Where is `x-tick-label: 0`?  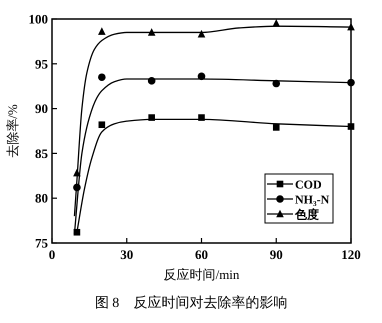
x-tick-label: 0 is located at coordinates (52, 254).